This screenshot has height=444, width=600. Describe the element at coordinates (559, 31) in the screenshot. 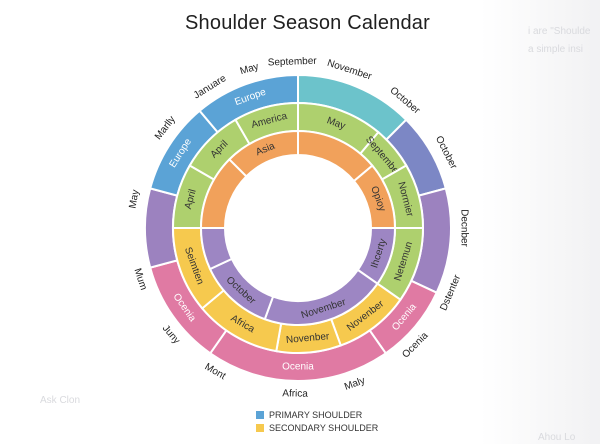

I see `background-text: i are "Shoulde` at that location.